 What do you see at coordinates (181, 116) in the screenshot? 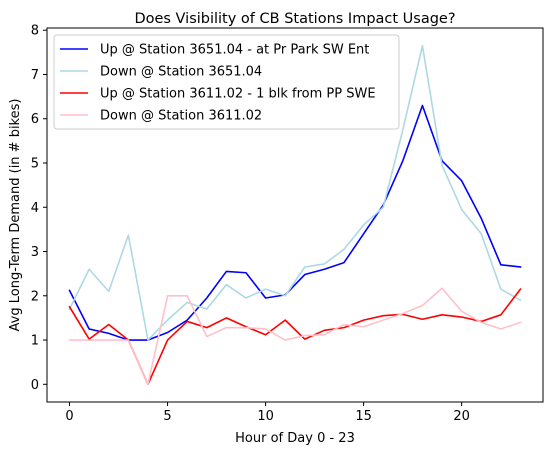
I see `legend-label: Down @ Station 3611.02` at bounding box center [181, 116].